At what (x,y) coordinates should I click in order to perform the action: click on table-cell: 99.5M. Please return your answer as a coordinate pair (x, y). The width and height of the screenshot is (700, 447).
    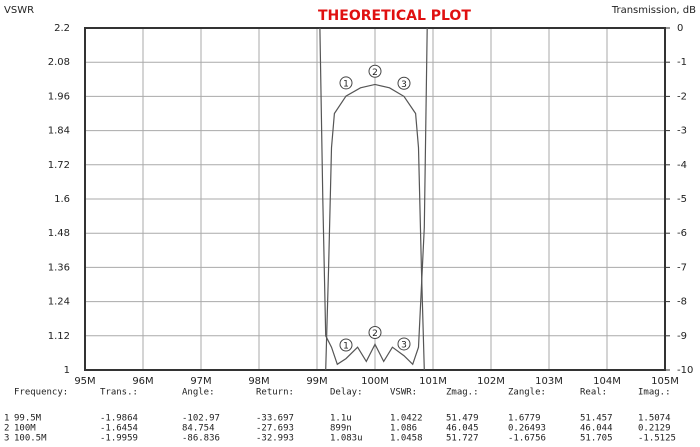
    Looking at the image, I should click on (28, 419).